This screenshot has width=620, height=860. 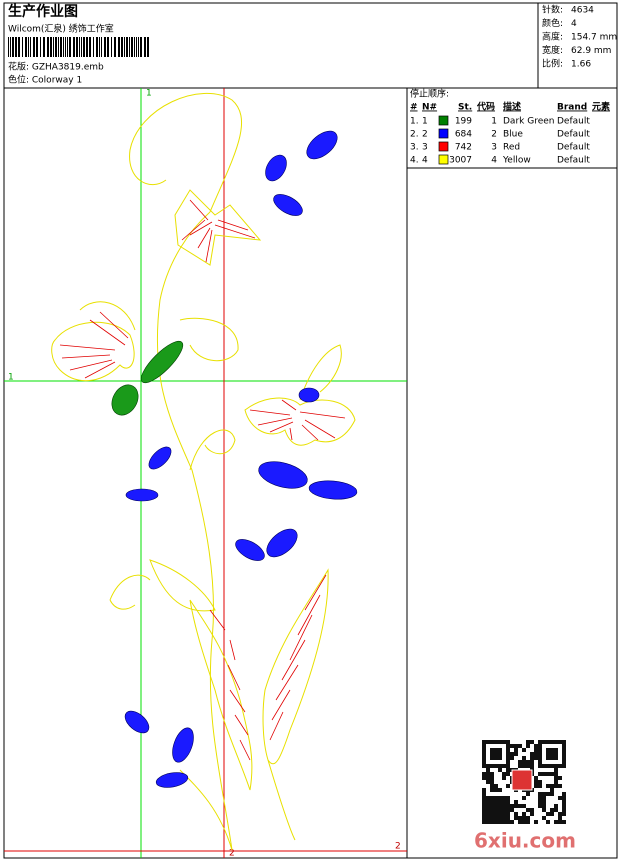 What do you see at coordinates (232, 854) in the screenshot?
I see `marker: 2` at bounding box center [232, 854].